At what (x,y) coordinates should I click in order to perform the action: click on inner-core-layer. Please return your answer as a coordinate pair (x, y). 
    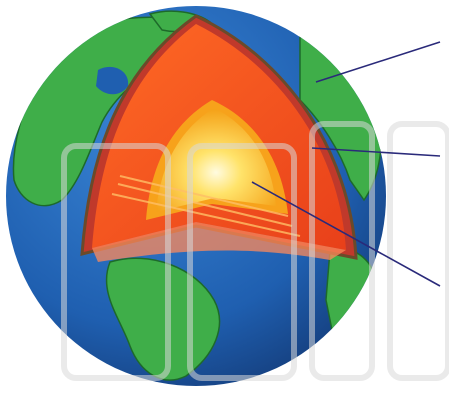
    Looking at the image, I should click on (216, 160).